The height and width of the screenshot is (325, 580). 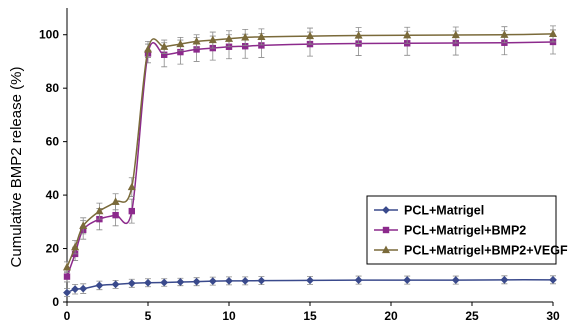 I want to click on x-tick-label: 25, so click(x=472, y=316).